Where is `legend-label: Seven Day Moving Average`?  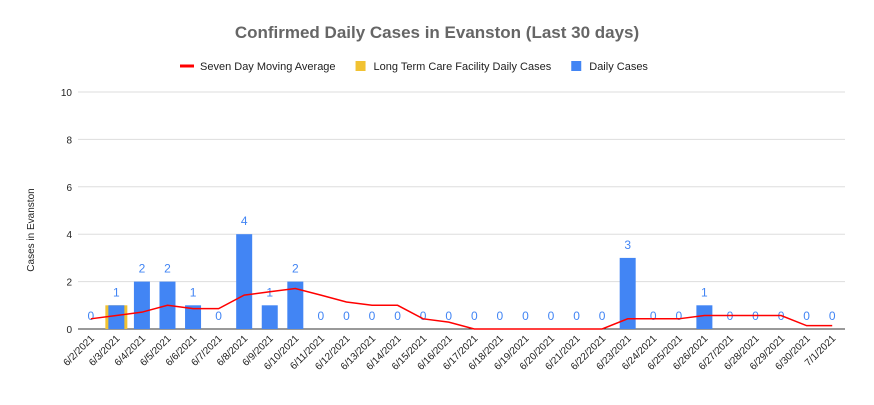 legend-label: Seven Day Moving Average is located at coordinates (268, 67).